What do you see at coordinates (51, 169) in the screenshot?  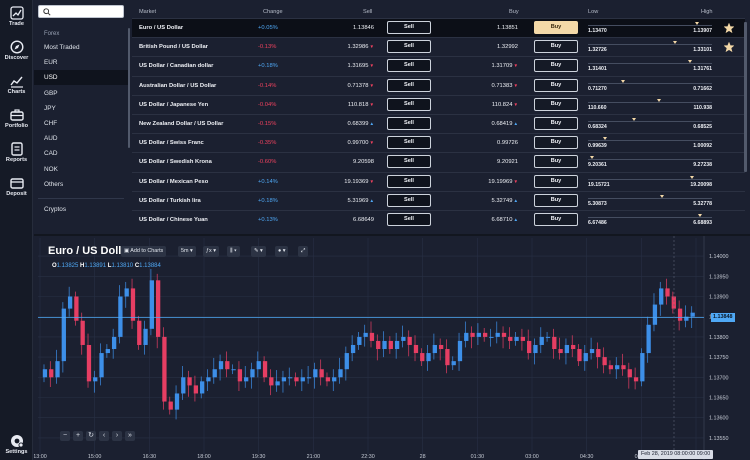 I see `category-item-nok: NOK` at bounding box center [51, 169].